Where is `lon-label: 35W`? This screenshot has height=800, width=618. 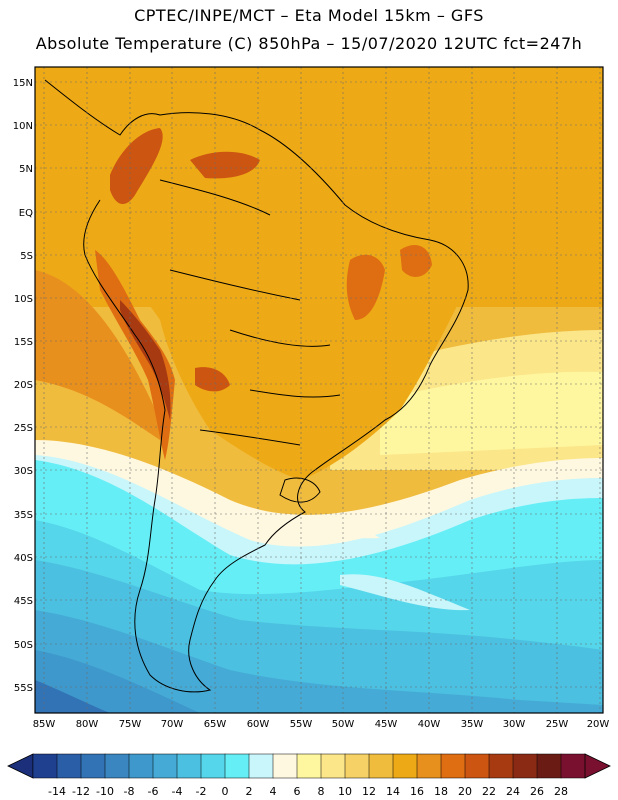 lon-label: 35W is located at coordinates (472, 724).